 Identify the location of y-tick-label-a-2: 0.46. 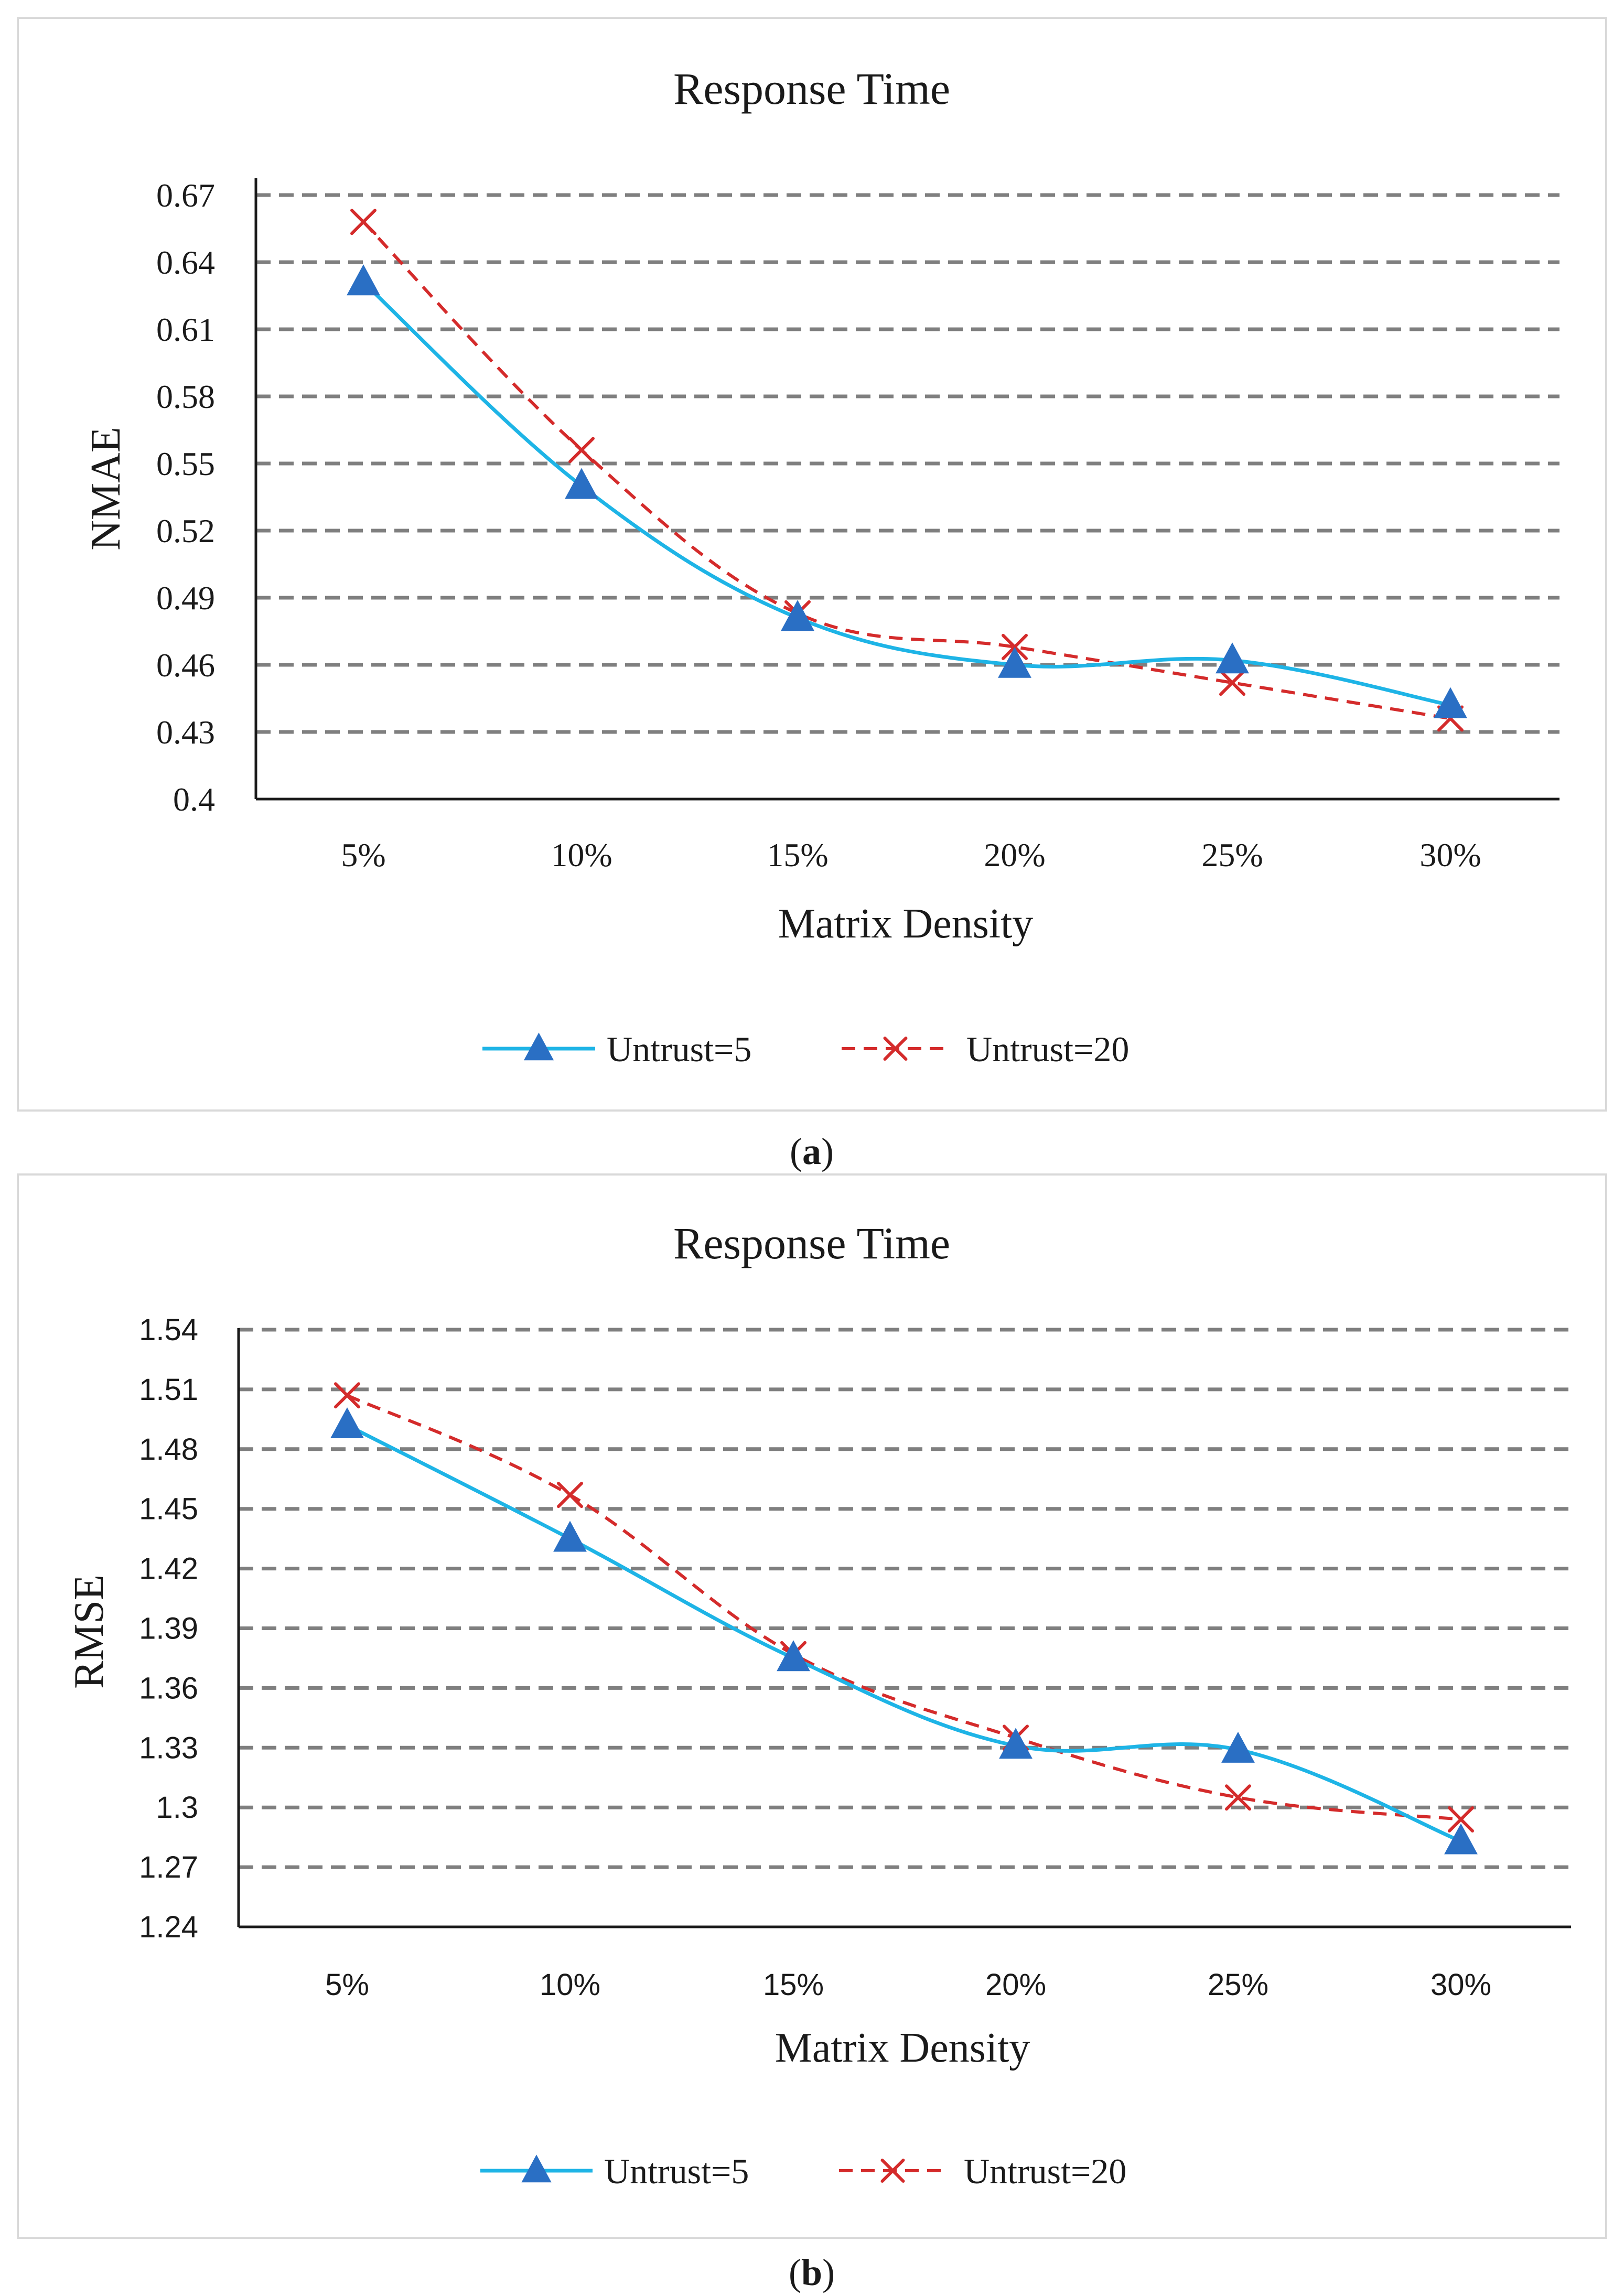
(185, 665).